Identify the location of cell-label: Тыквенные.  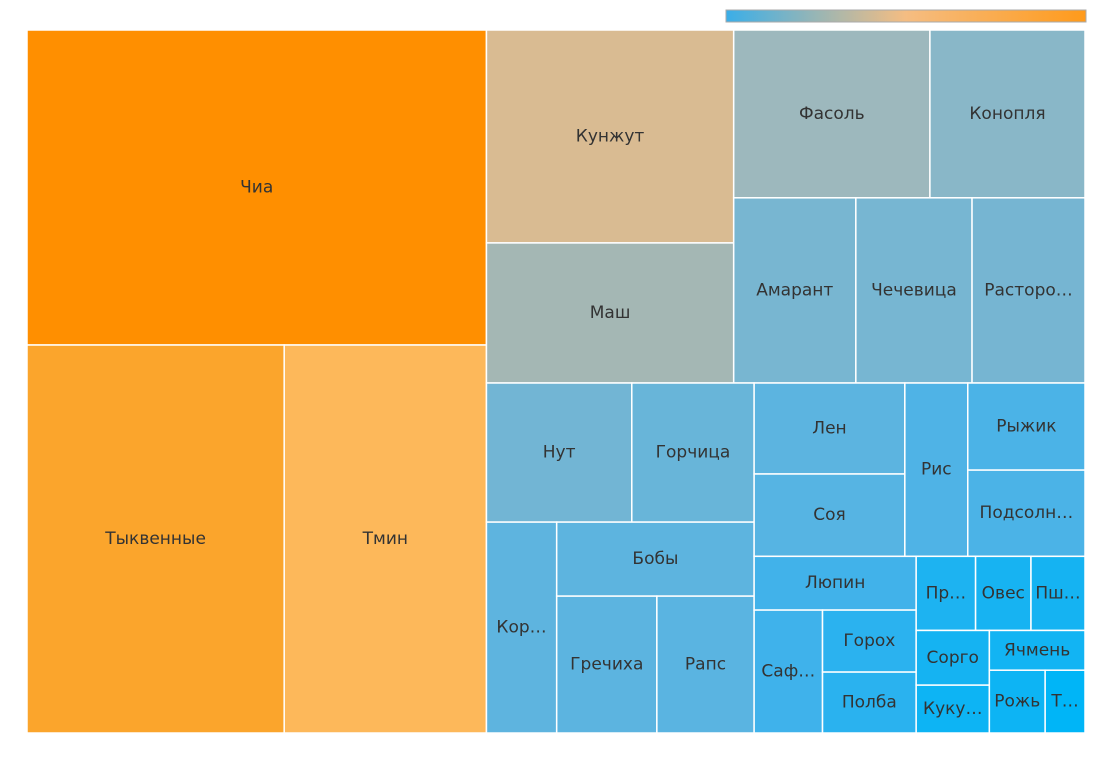
(155, 539).